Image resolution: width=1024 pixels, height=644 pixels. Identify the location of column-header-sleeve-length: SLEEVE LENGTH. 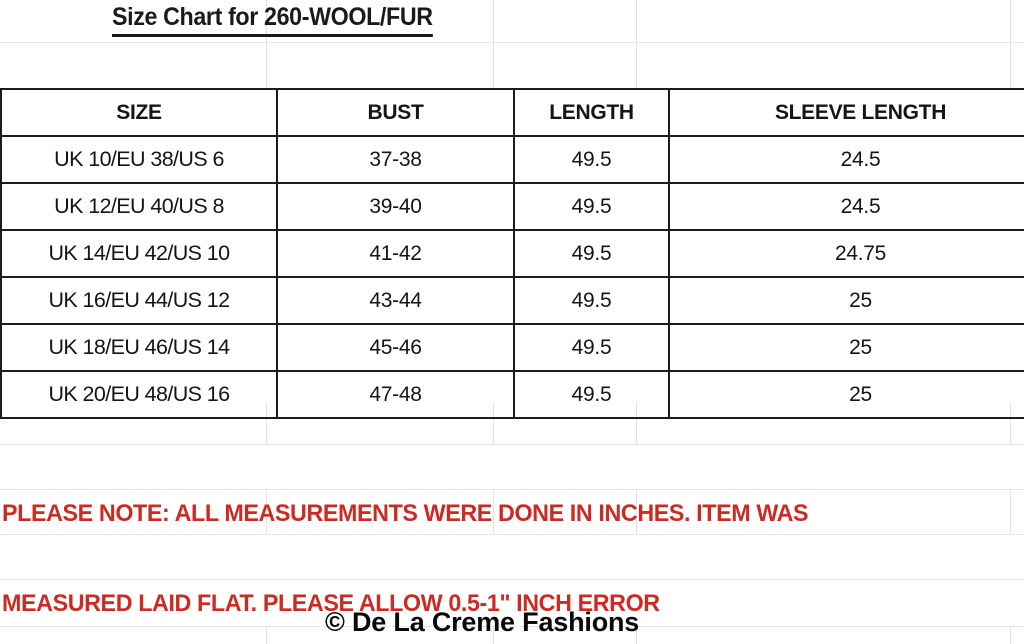
(846, 112).